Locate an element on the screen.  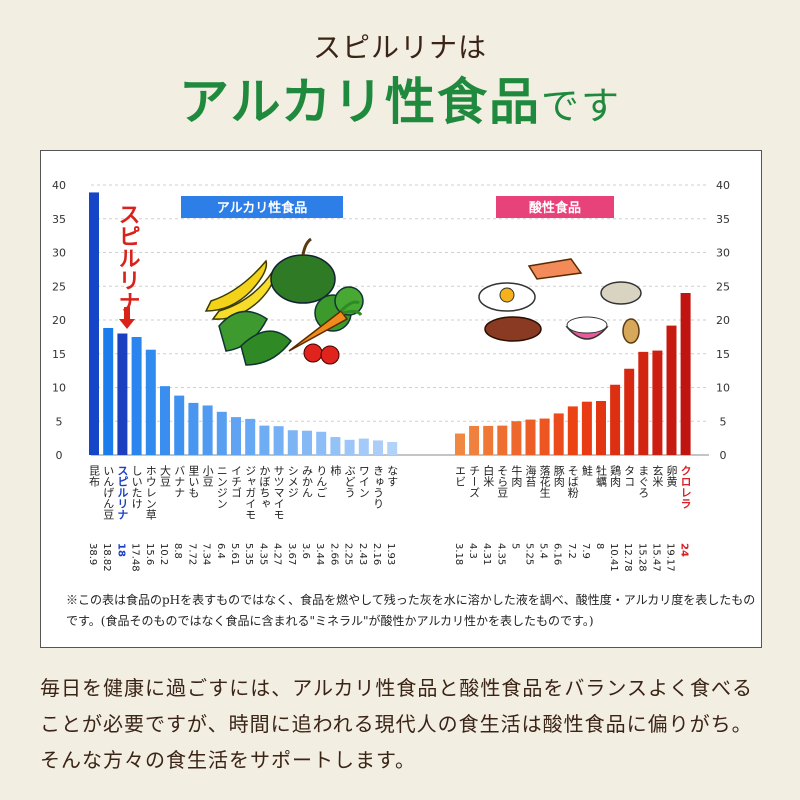
page-subtitle: スピルリナは is located at coordinates (399, 47).